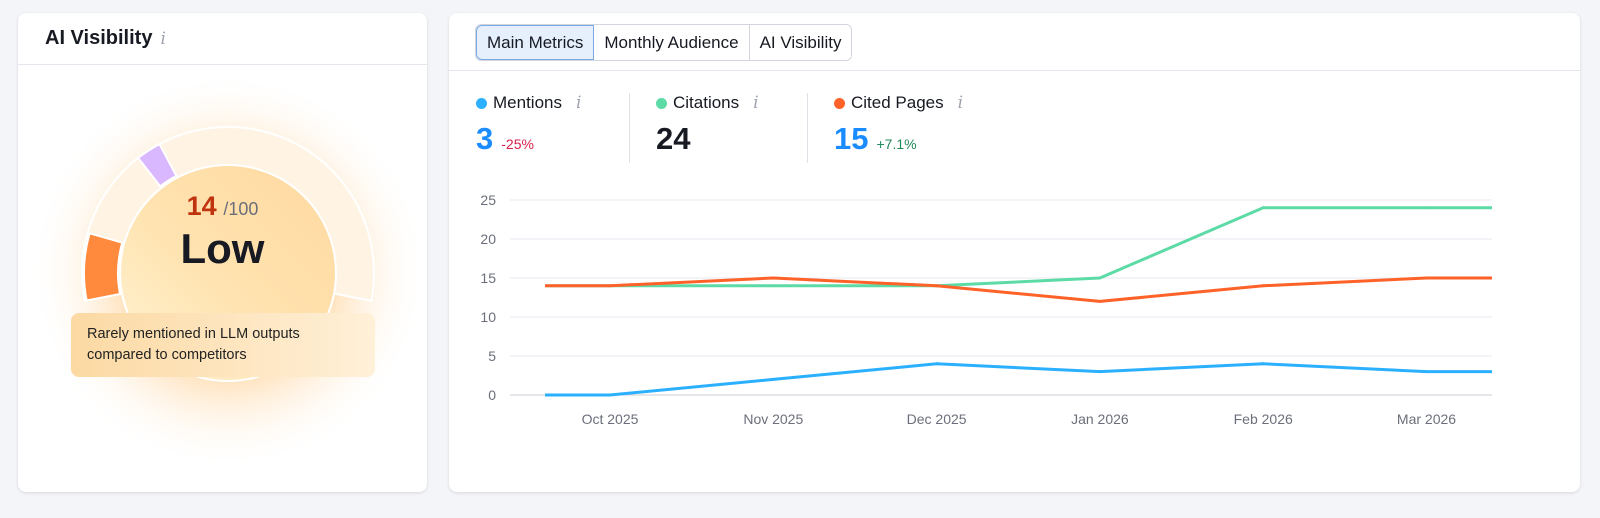 The width and height of the screenshot is (1600, 518). I want to click on metric-value: 3, so click(485, 138).